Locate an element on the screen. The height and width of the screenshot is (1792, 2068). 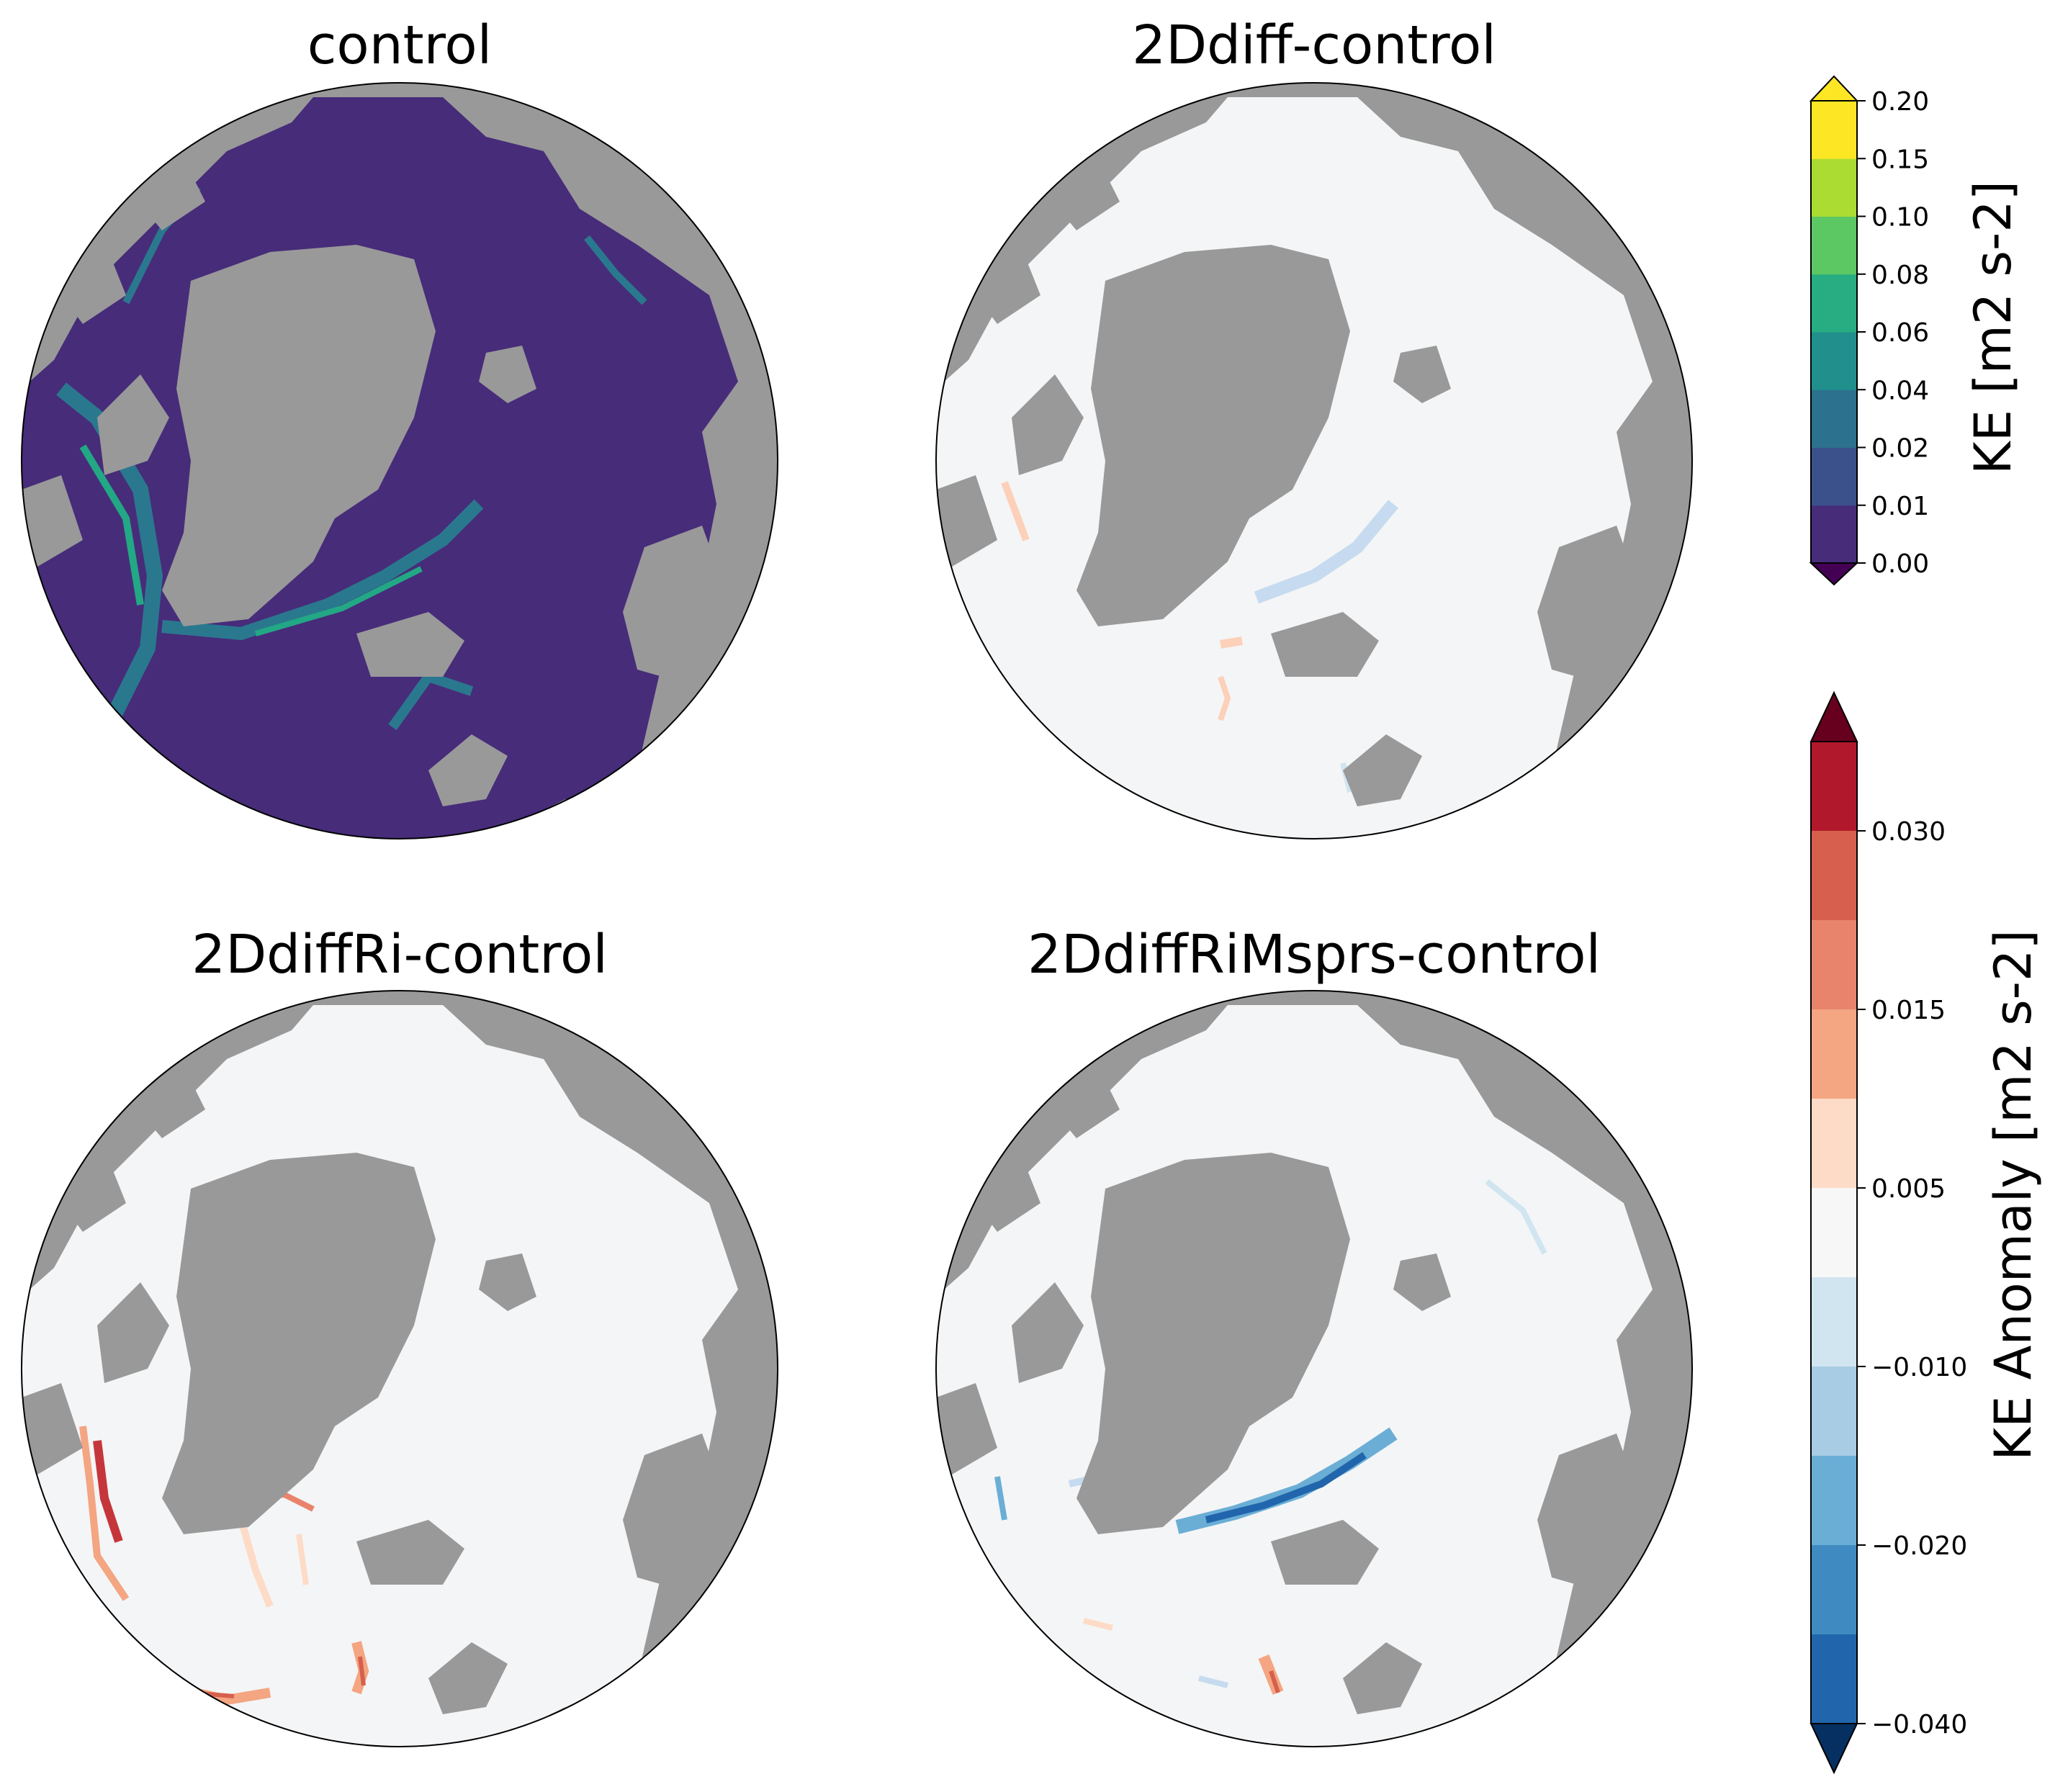
colorbar-ke-tick-label: 0.00 is located at coordinates (1900, 564).